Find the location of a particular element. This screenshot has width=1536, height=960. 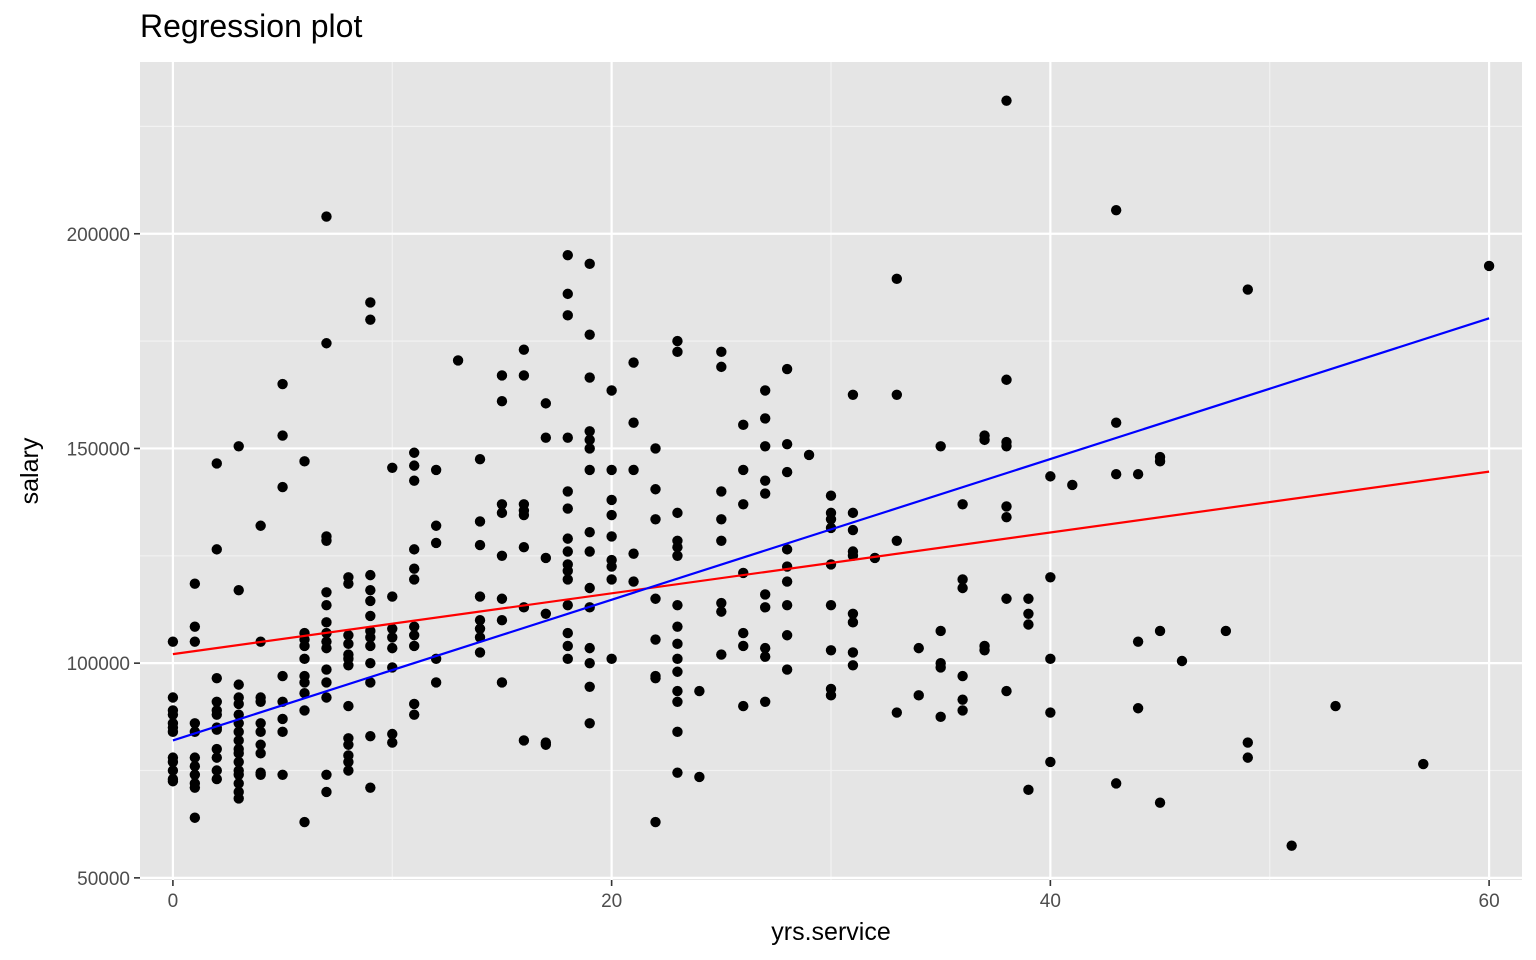

y-tick-label: 200000 is located at coordinates (98, 235).